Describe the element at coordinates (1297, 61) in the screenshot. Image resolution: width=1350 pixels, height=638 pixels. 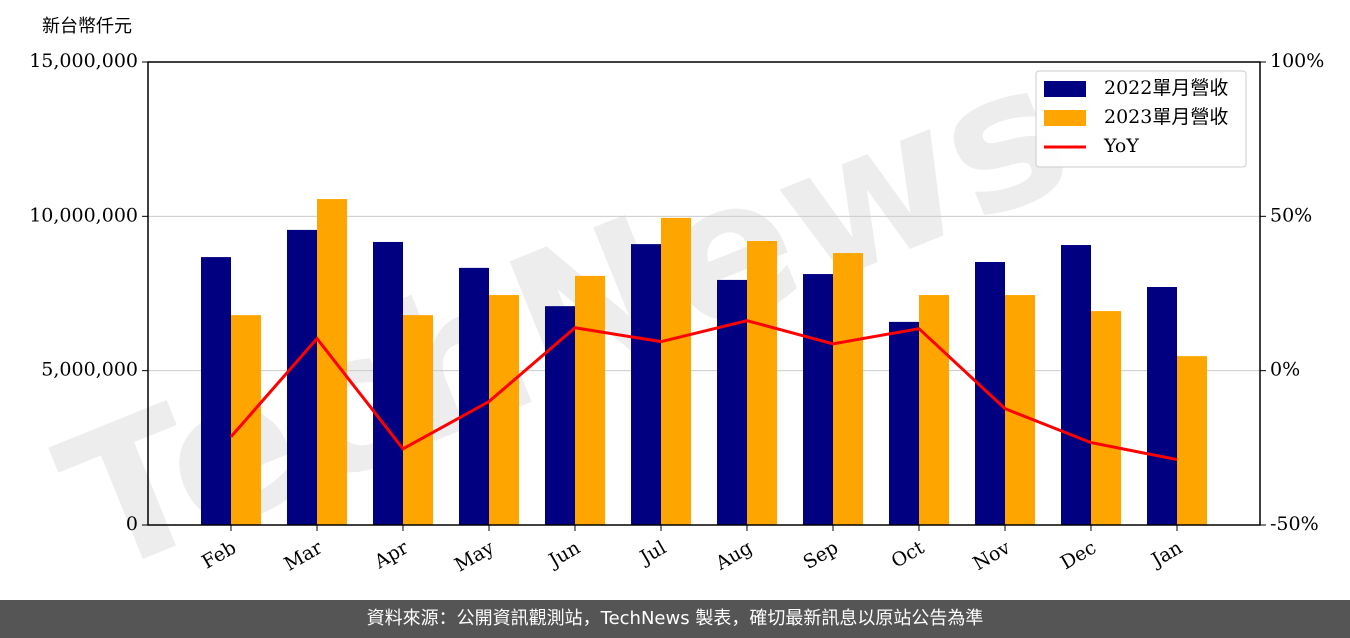
I see `y2-tick-label: 100%` at that location.